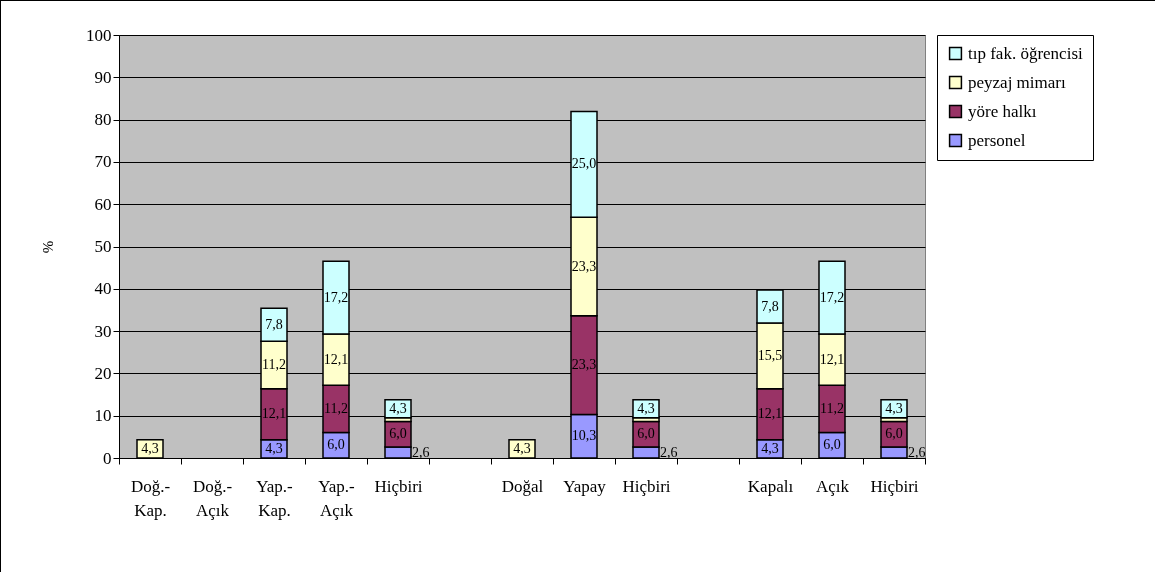 The width and height of the screenshot is (1155, 572). Describe the element at coordinates (99, 35) in the screenshot. I see `y-tick-label: 100` at that location.